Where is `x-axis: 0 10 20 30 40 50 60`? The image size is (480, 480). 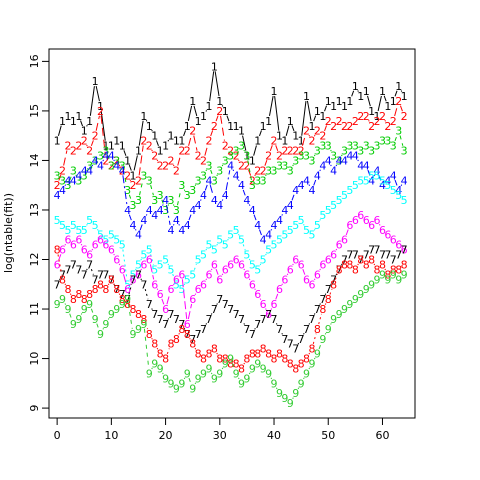 x-axis: 0 10 20 30 40 50 60 is located at coordinates (221, 429).